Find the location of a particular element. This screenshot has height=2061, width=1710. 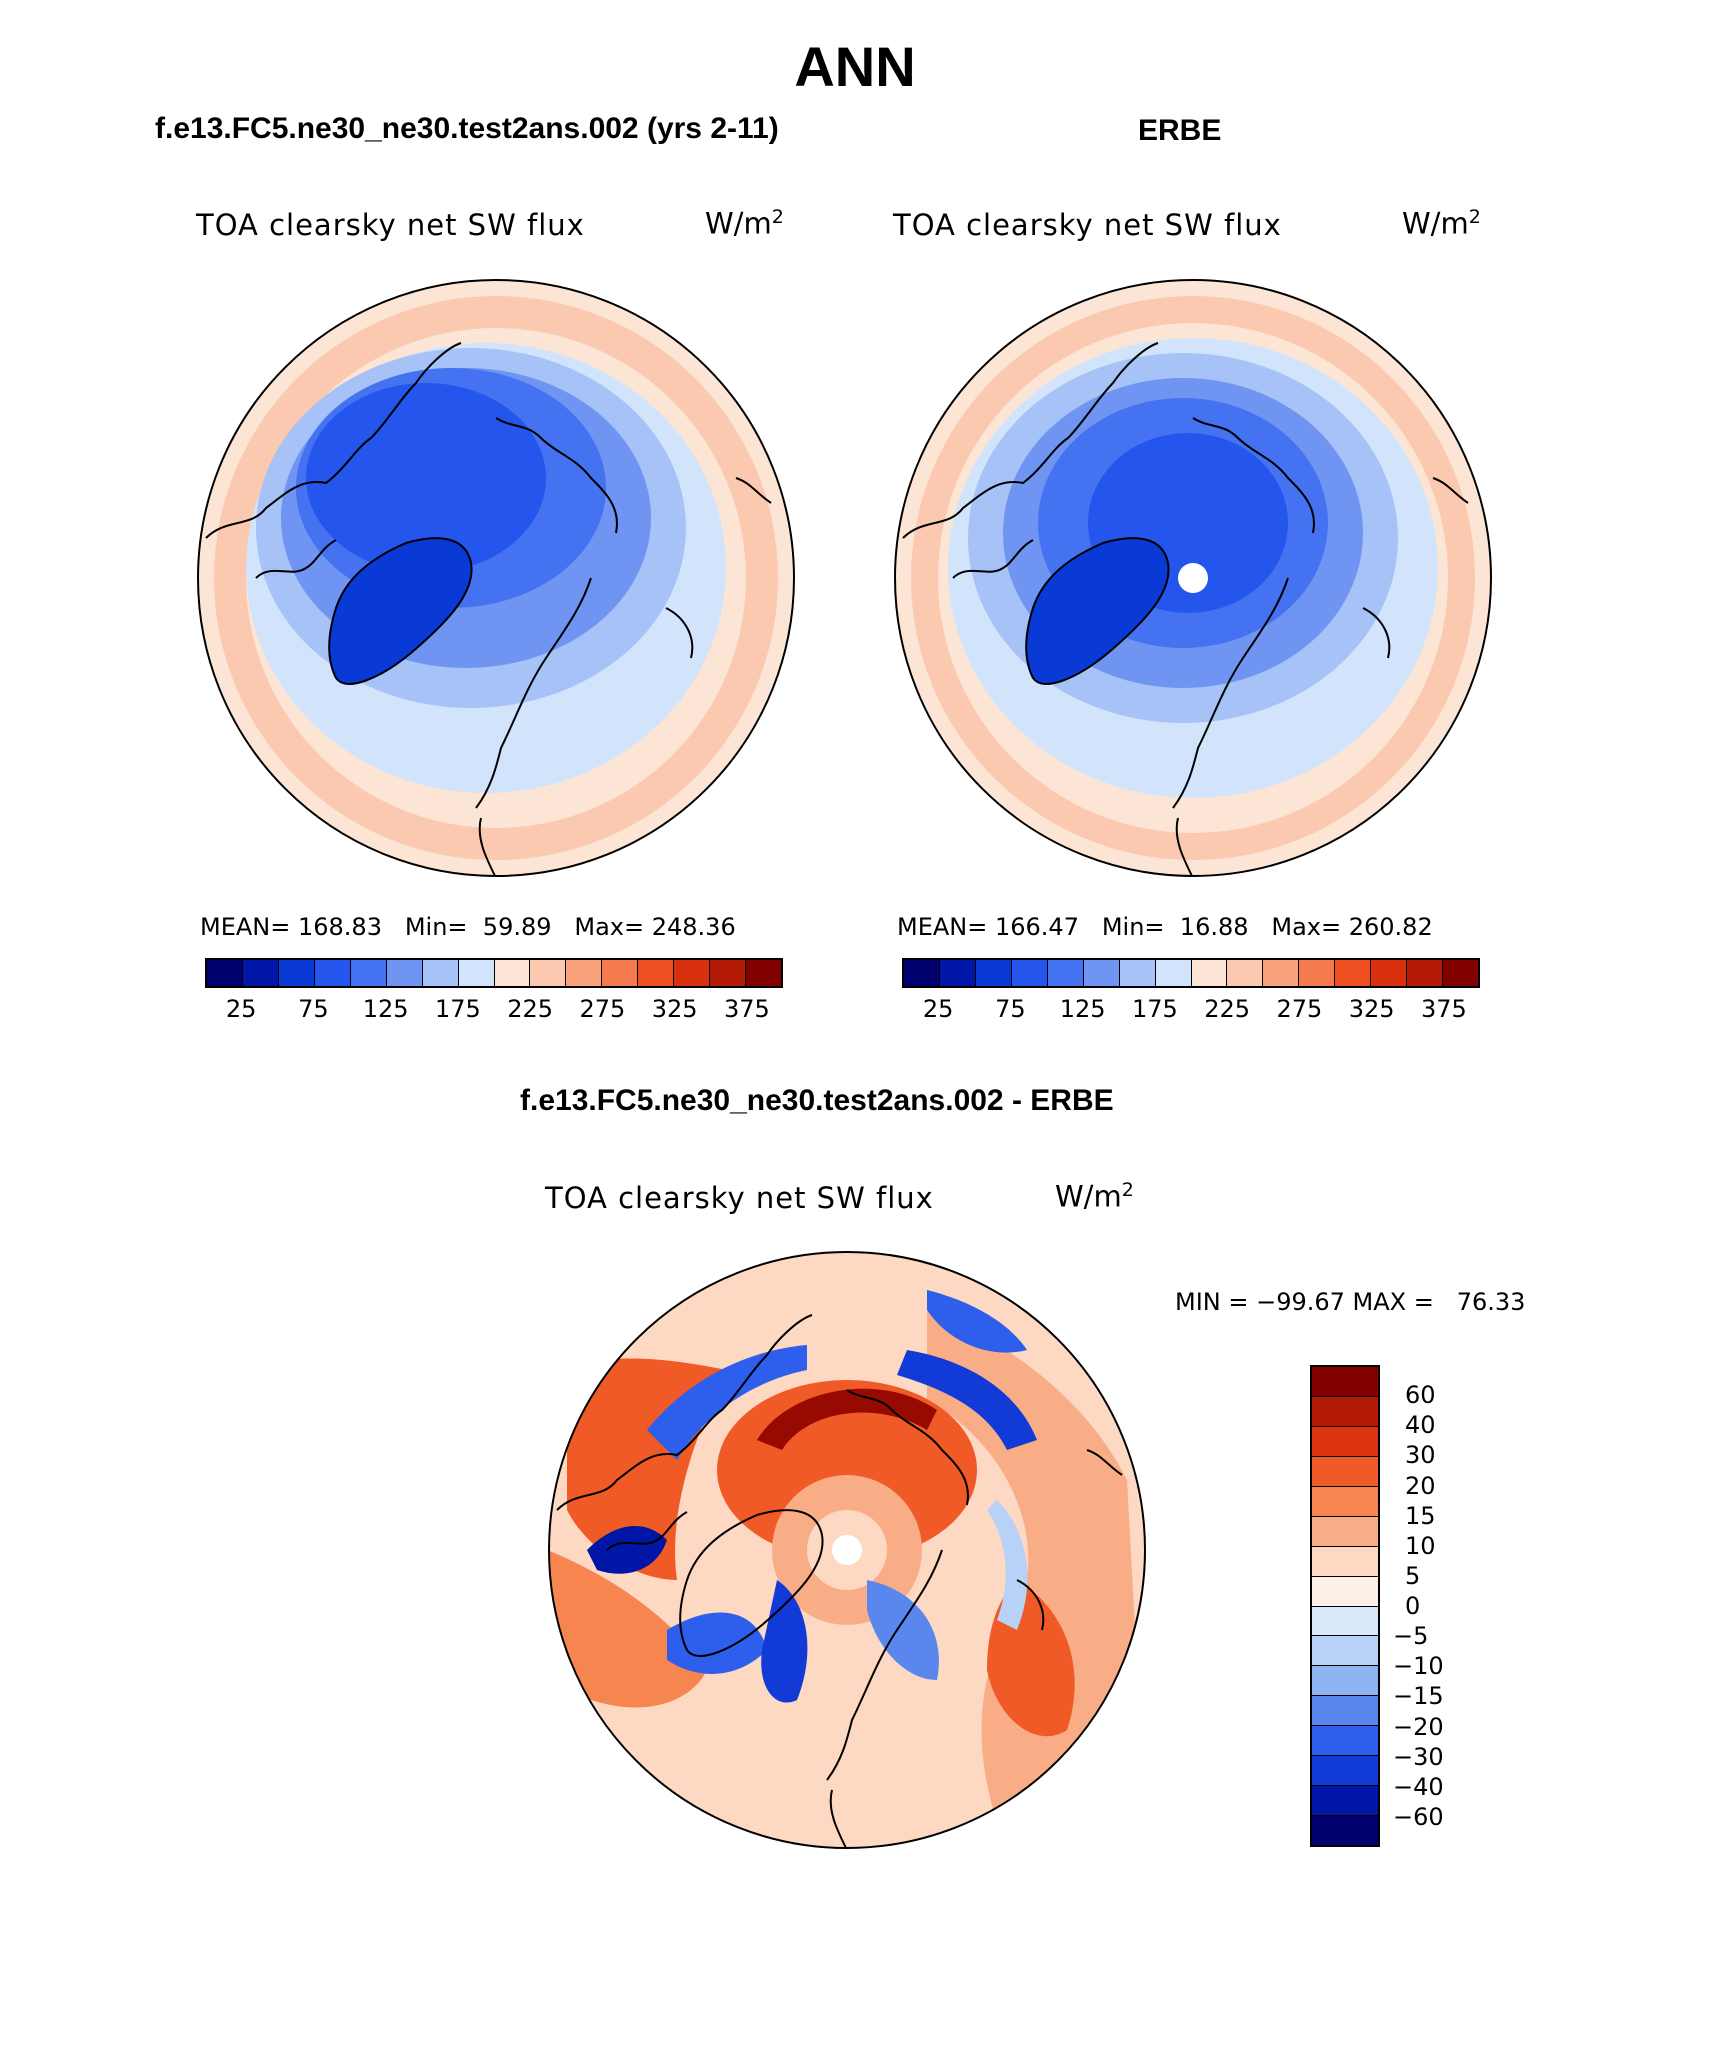

diff-cool-patch-sw is located at coordinates (717, 1643).